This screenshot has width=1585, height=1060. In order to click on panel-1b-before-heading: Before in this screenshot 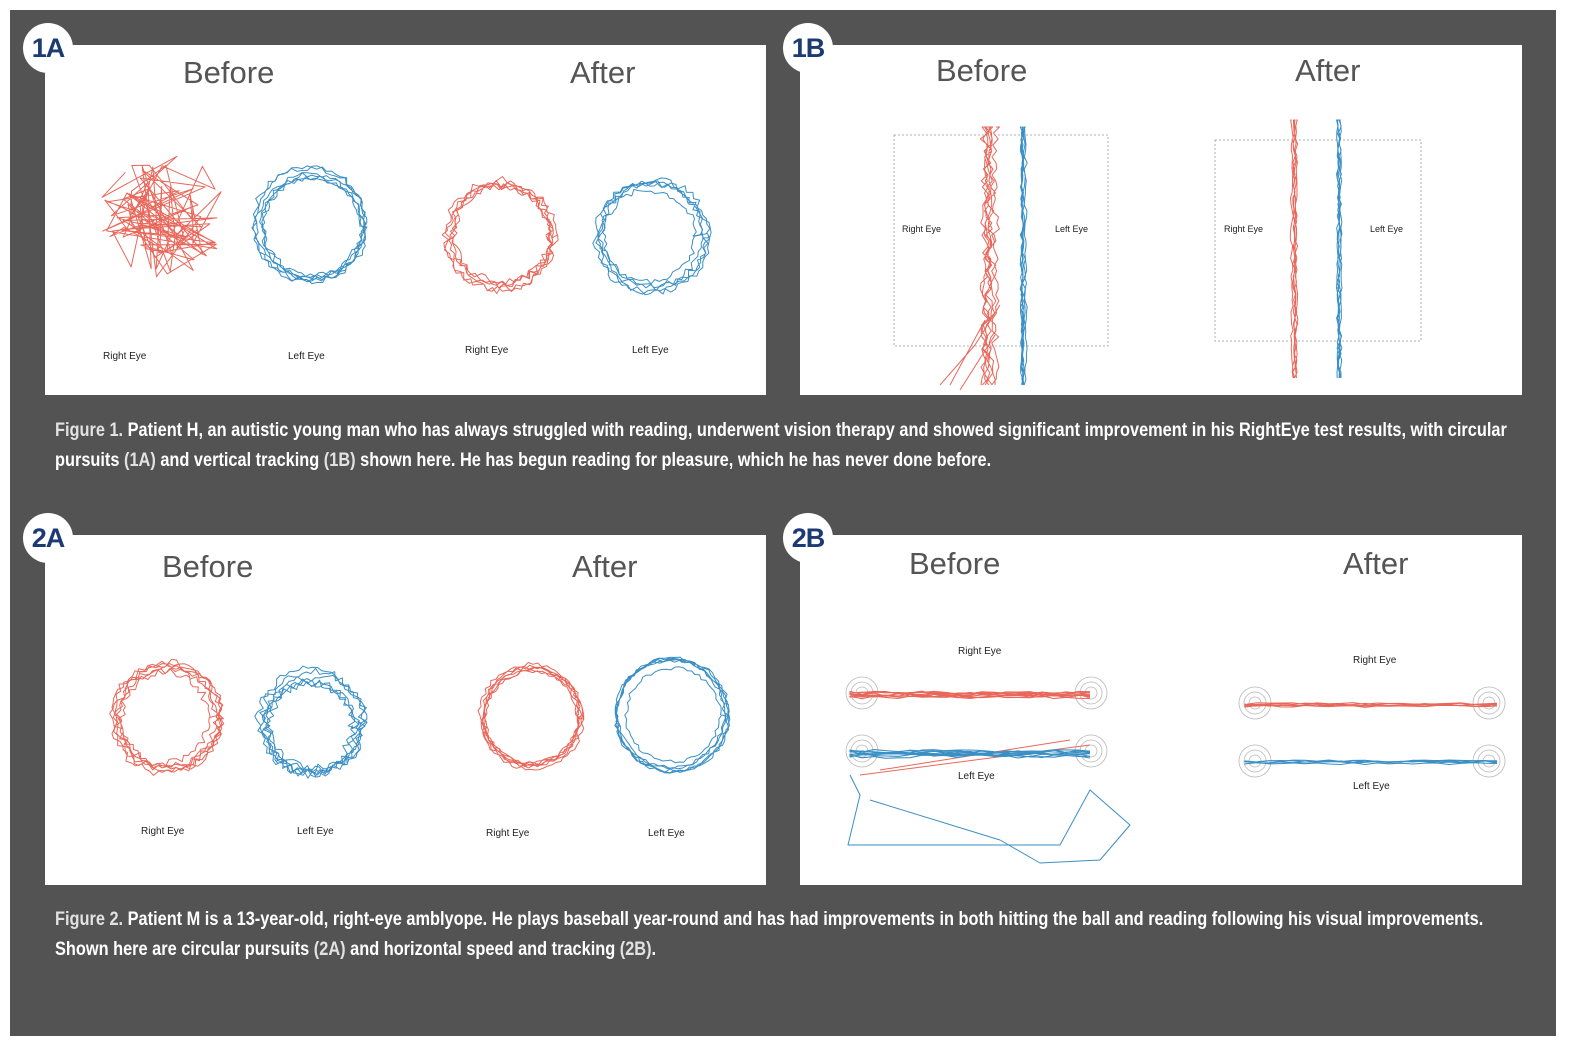, I will do `click(982, 70)`.